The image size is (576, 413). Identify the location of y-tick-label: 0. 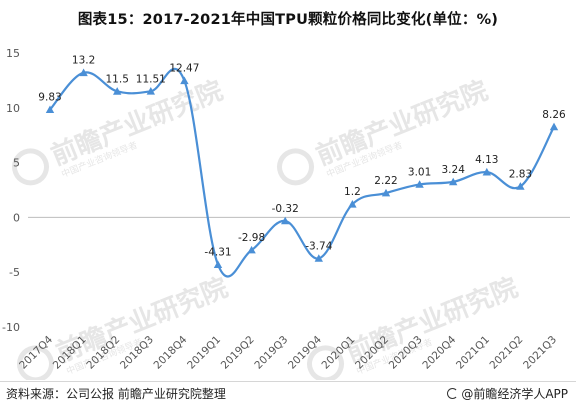
(16, 217).